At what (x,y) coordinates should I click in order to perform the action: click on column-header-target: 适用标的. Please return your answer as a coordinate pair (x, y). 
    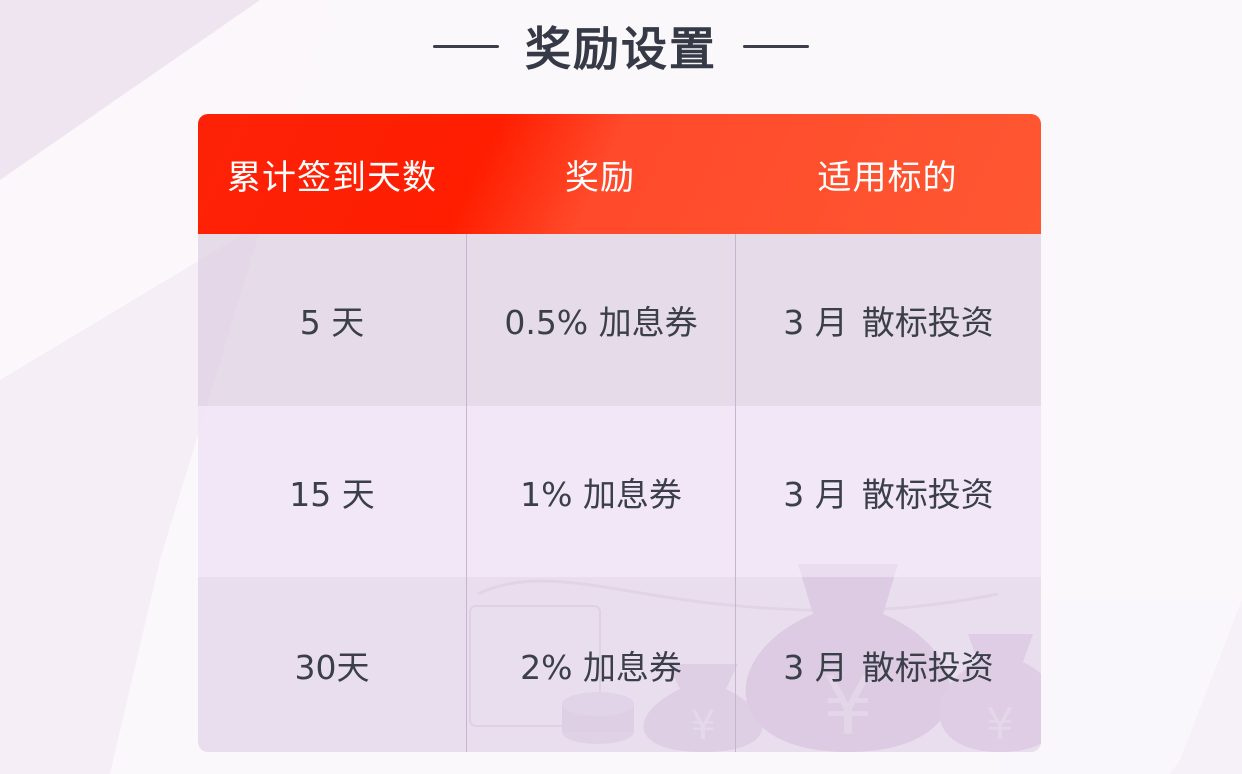
    Looking at the image, I should click on (887, 177).